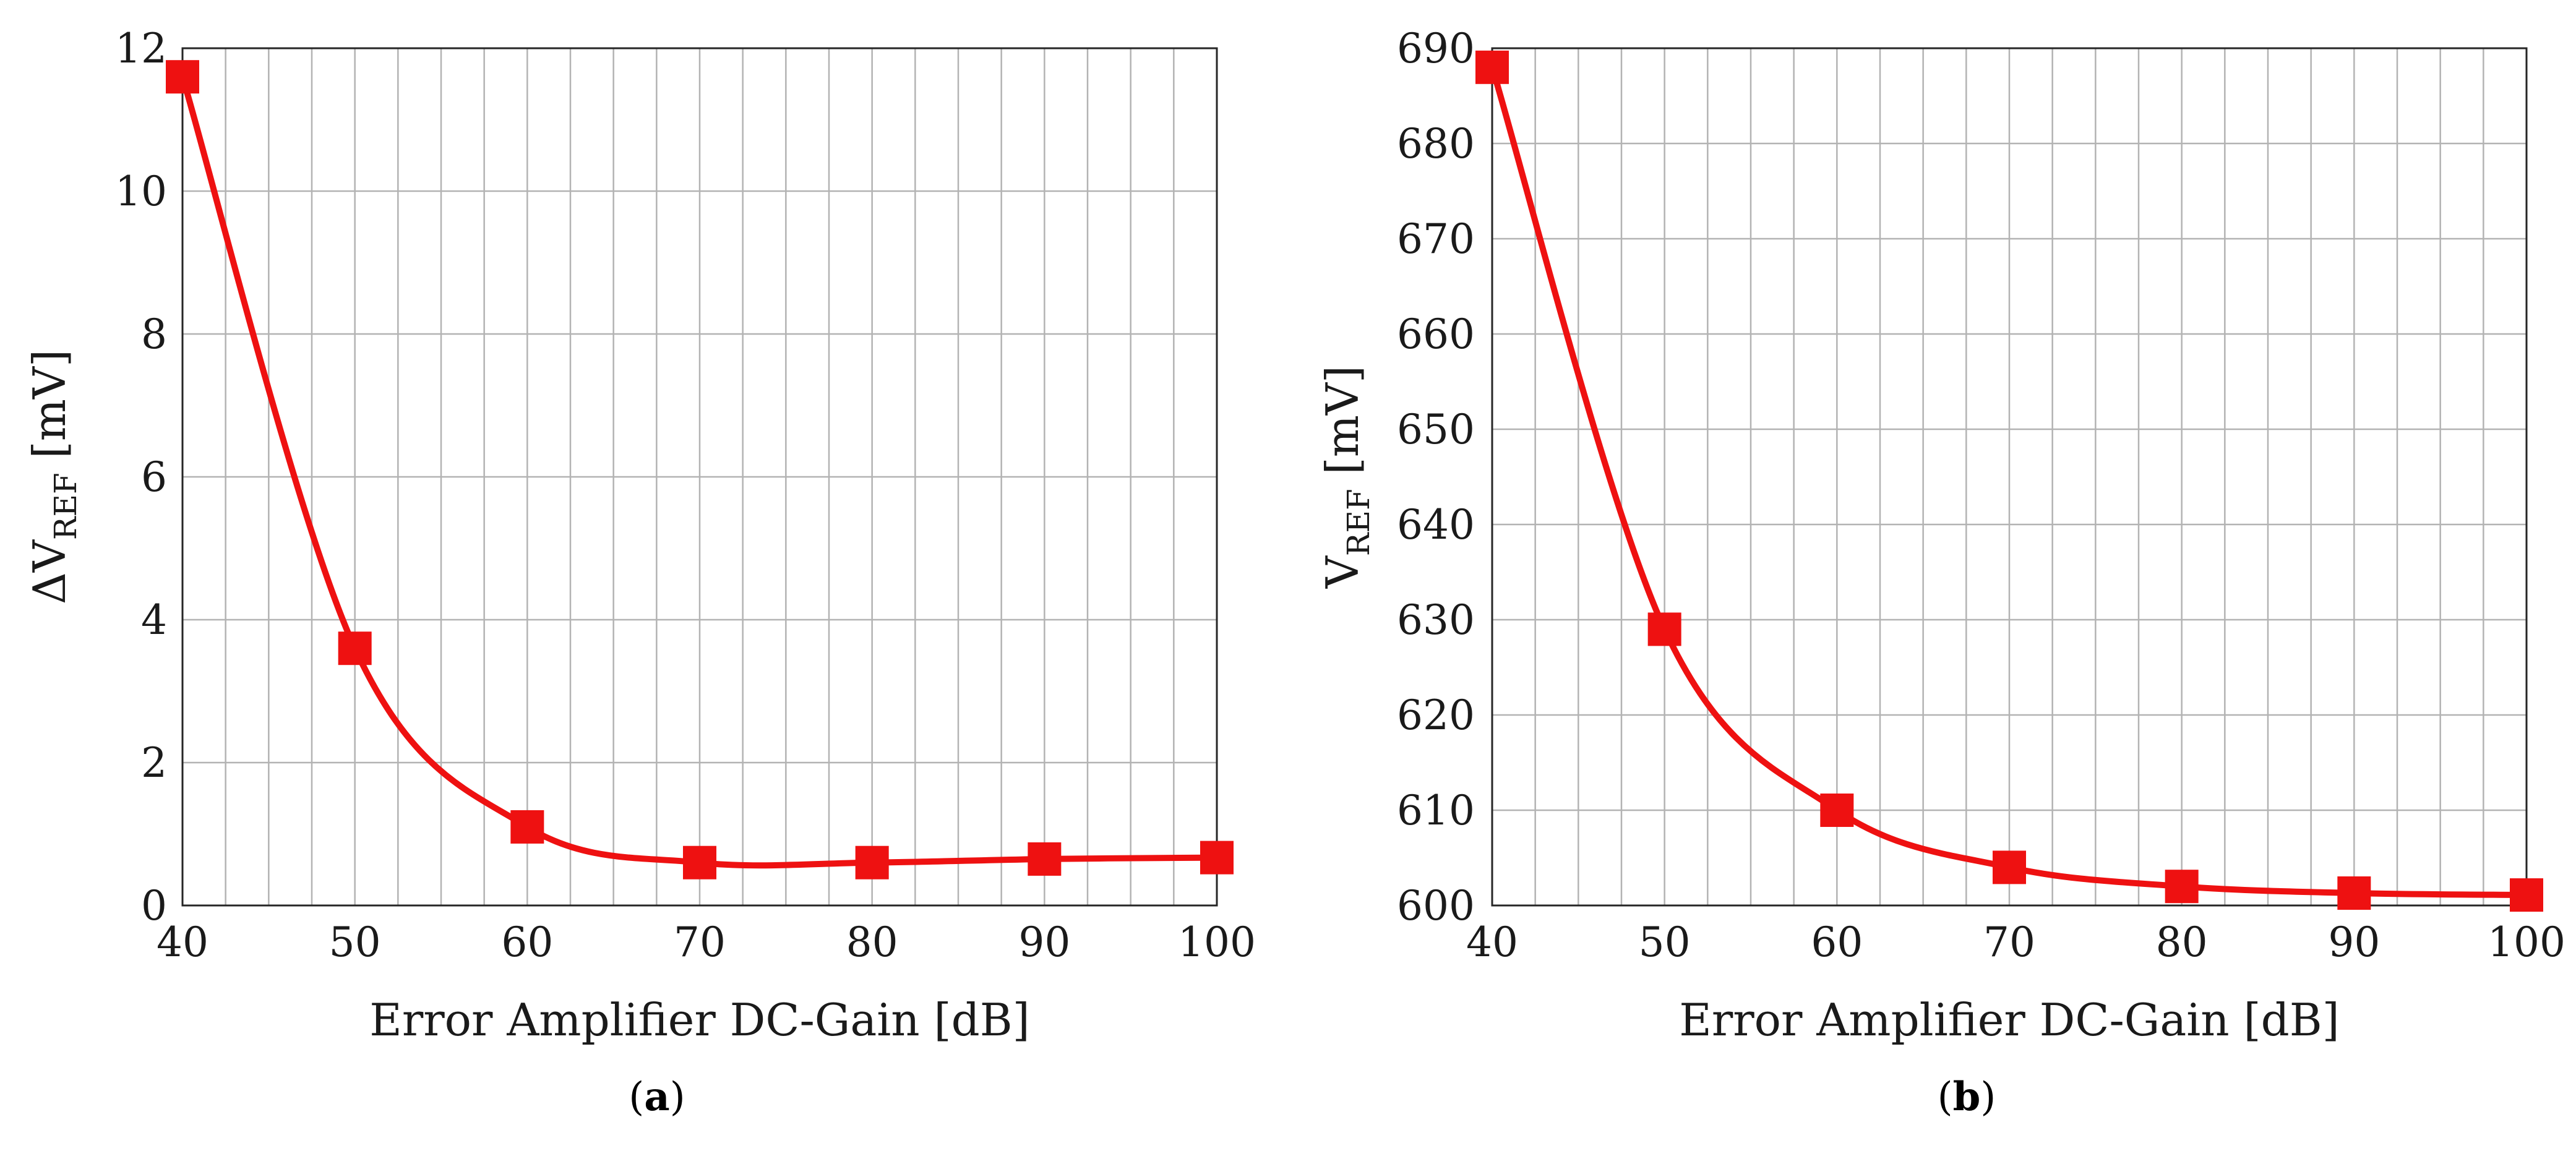 The height and width of the screenshot is (1164, 2576). I want to click on panel-label-letter: a, so click(656, 1097).